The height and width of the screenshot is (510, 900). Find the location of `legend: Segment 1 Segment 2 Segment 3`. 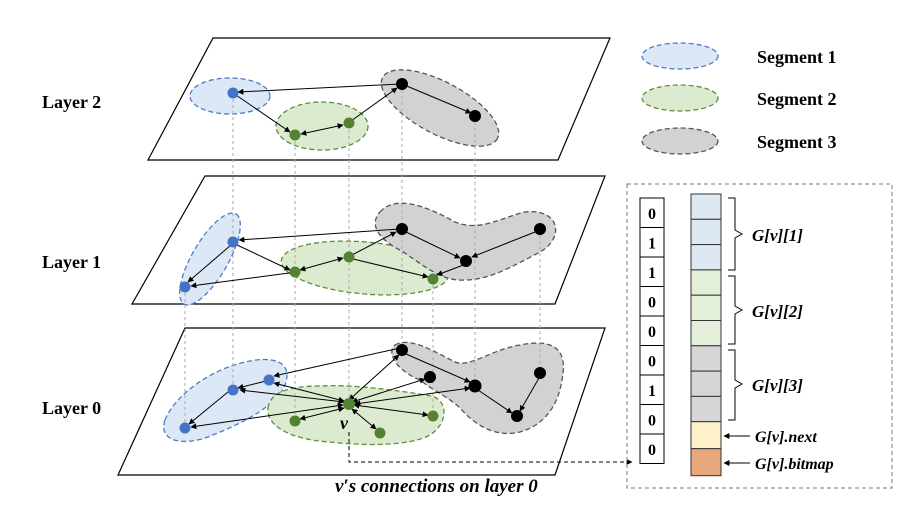

legend: Segment 1 Segment 2 Segment 3 is located at coordinates (739, 98).